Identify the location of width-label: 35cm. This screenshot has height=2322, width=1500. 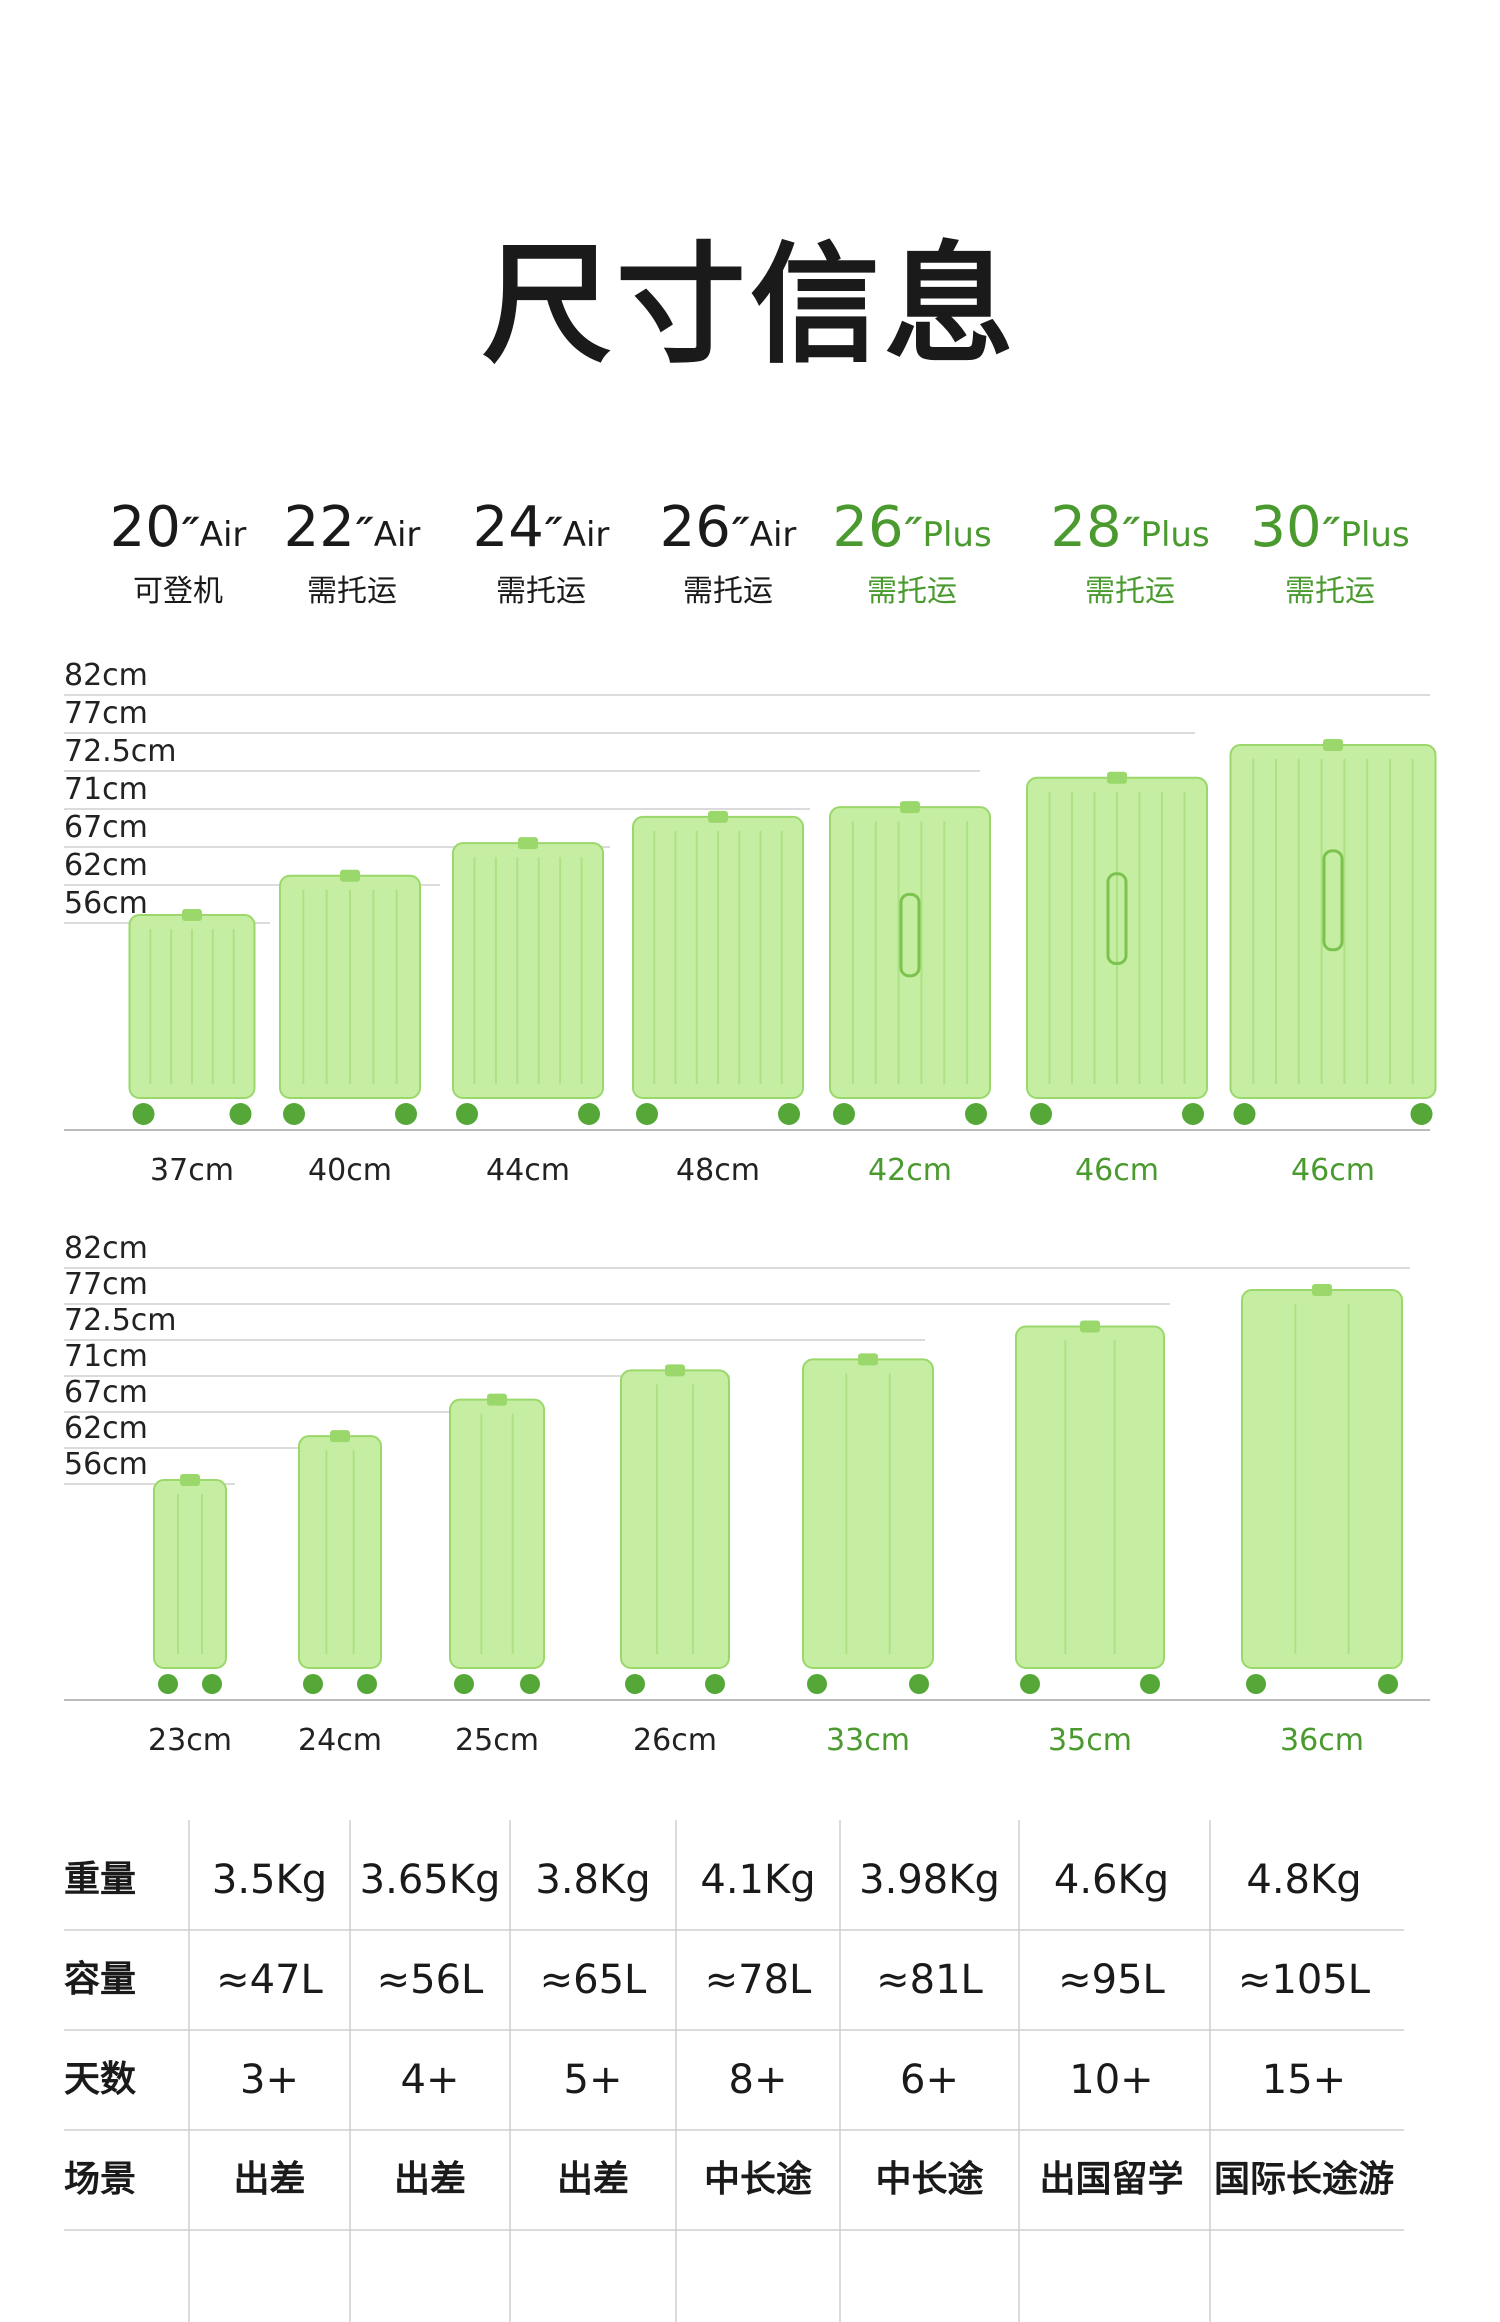
(1090, 1740).